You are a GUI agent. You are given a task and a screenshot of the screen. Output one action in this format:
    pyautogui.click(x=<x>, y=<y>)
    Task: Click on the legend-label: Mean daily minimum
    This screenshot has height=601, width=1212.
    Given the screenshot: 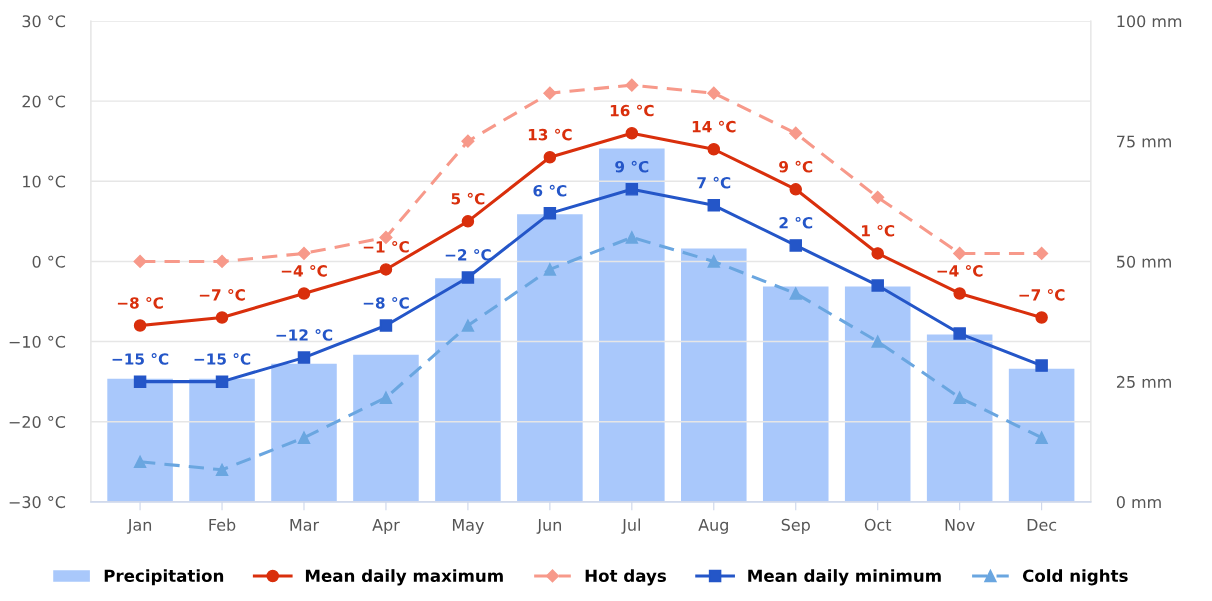 What is the action you would take?
    pyautogui.click(x=844, y=577)
    